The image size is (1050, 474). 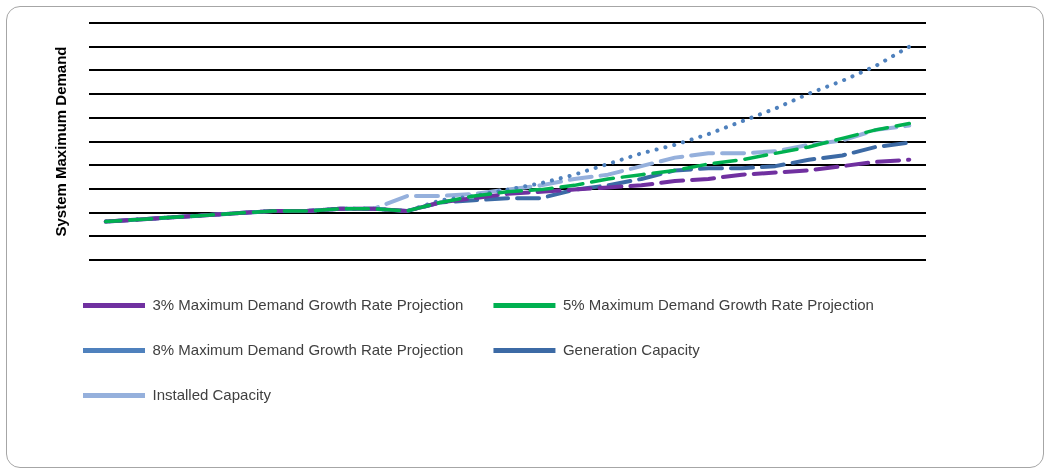 What do you see at coordinates (308, 304) in the screenshot?
I see `legend-label: 3% Maximum Demand Growth Rate Projection` at bounding box center [308, 304].